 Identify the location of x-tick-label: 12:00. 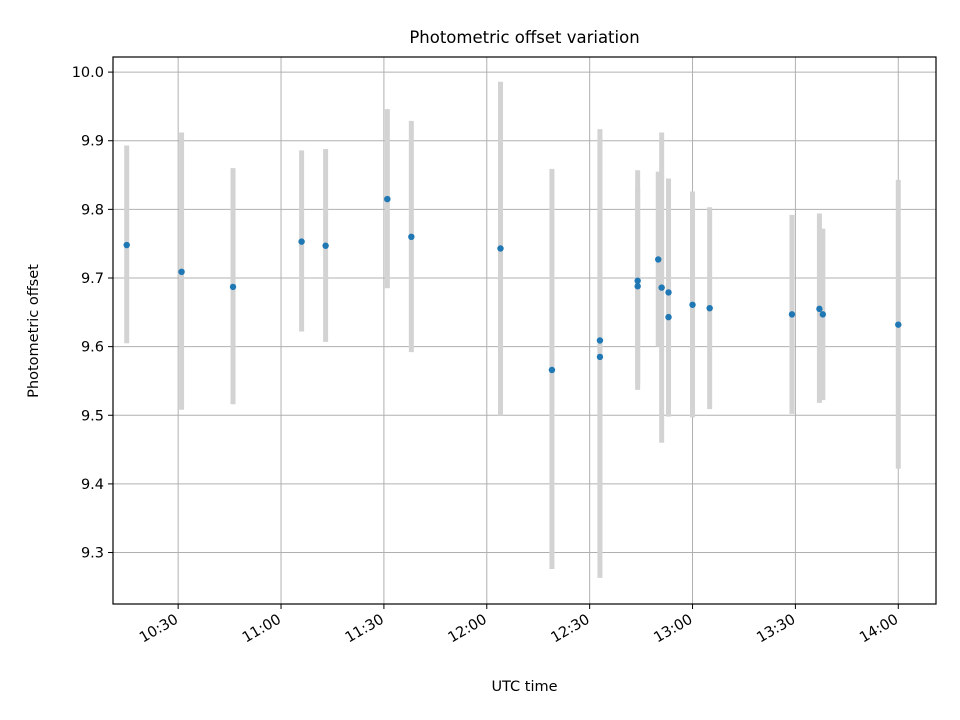
(468, 629).